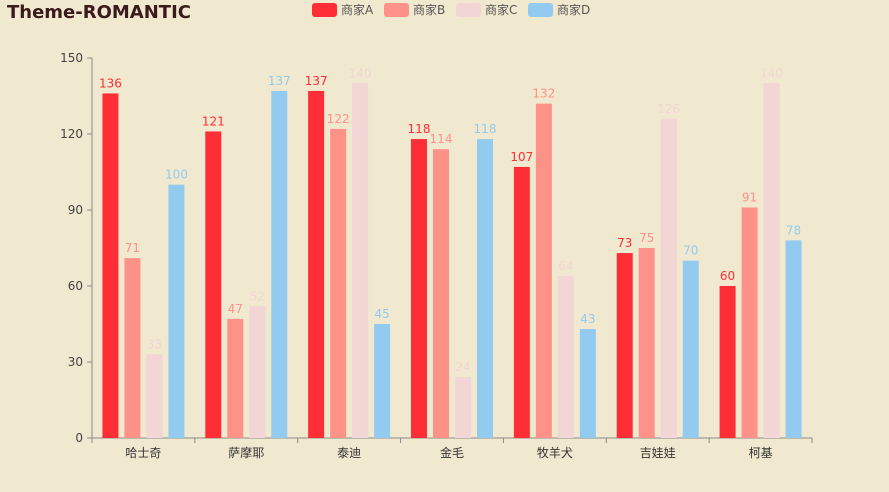 Image resolution: width=889 pixels, height=492 pixels. Describe the element at coordinates (646, 238) in the screenshot. I see `data-label: 75` at that location.